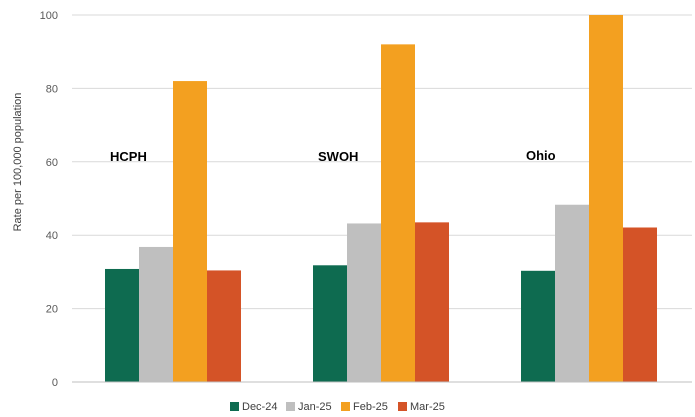 This screenshot has height=417, width=695. What do you see at coordinates (122, 325) in the screenshot?
I see `bar-dec-24-hcph` at bounding box center [122, 325].